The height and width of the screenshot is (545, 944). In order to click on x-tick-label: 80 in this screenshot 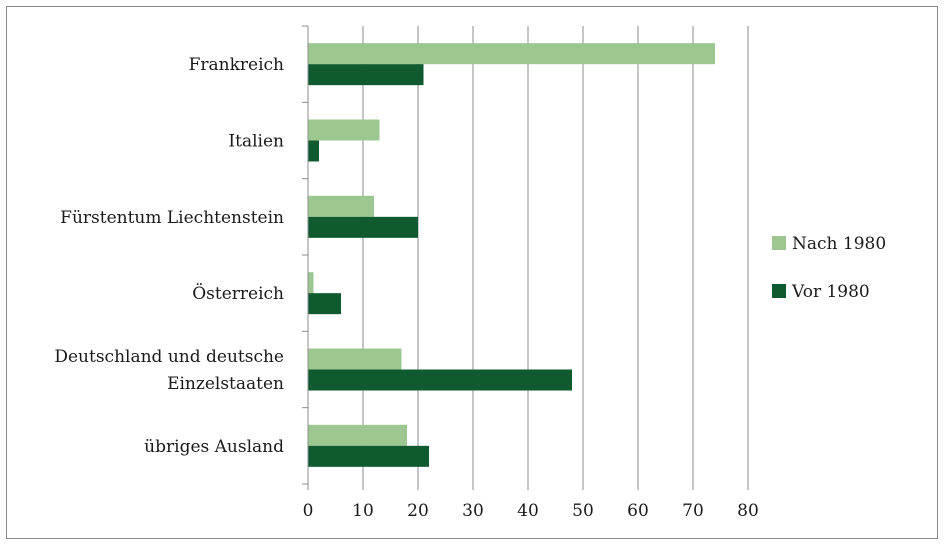, I will do `click(748, 511)`.